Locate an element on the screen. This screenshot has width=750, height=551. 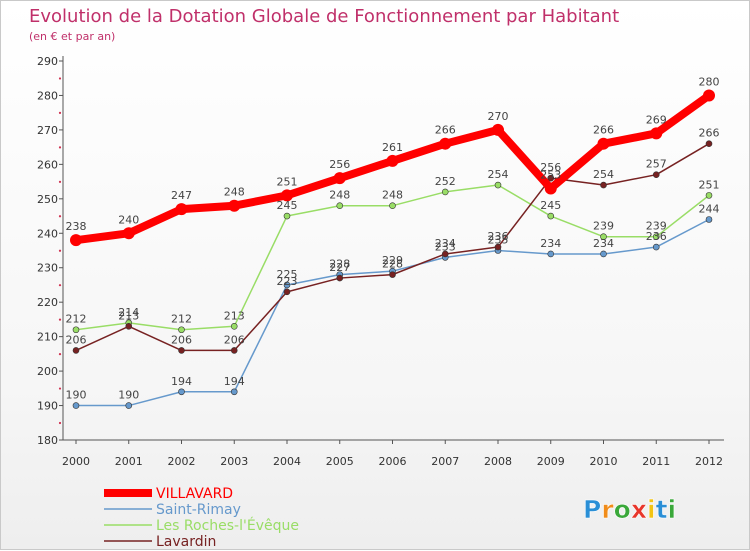
x-tick-label: 2006 is located at coordinates (393, 461).